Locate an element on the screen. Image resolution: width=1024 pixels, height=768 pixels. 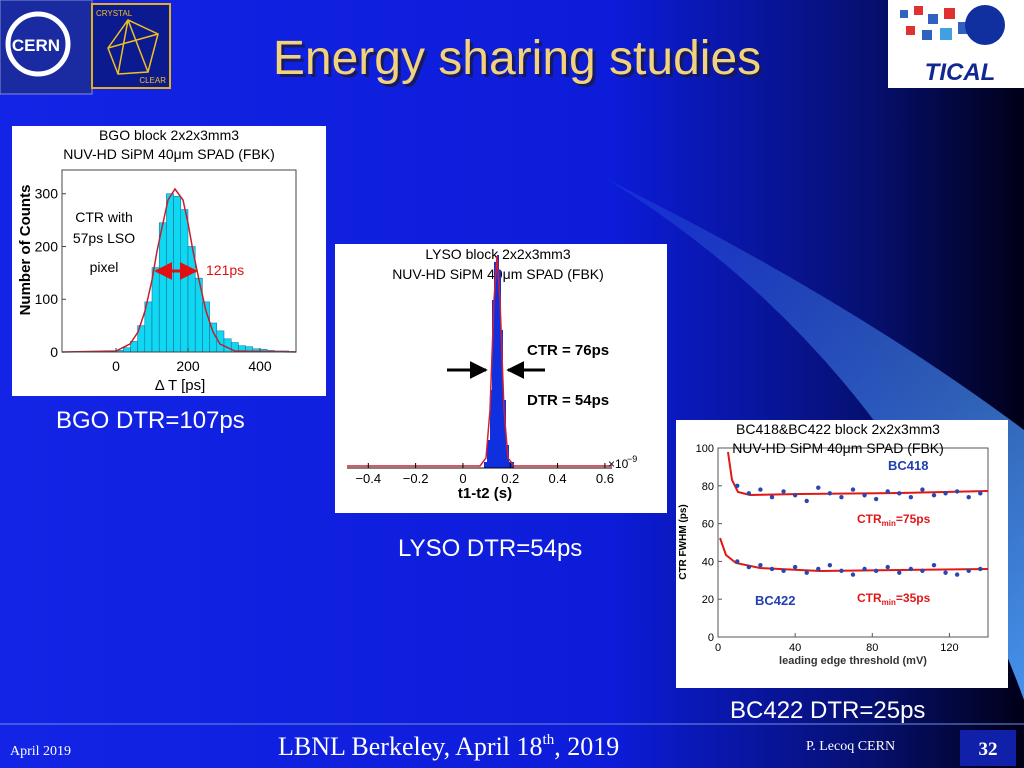
tical-logo: TICAL is located at coordinates (956, 44).